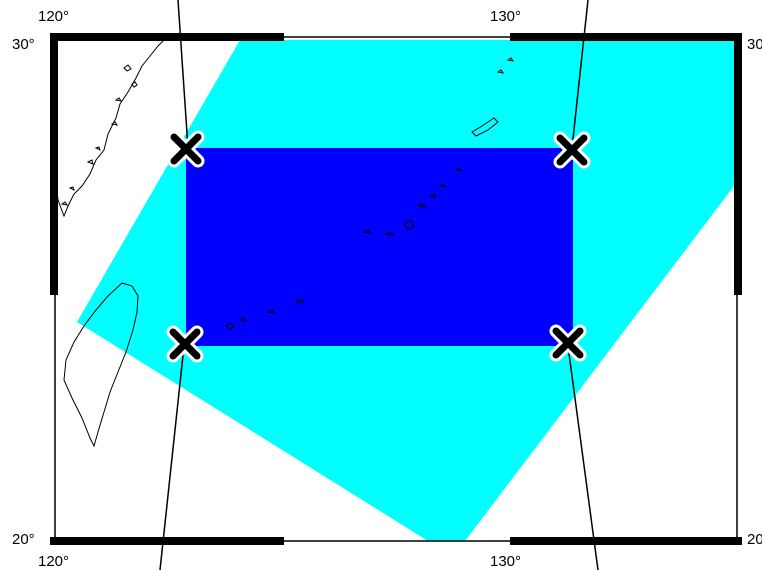  Describe the element at coordinates (99, 135) in the screenshot. I see `china-coastline-islands` at that location.